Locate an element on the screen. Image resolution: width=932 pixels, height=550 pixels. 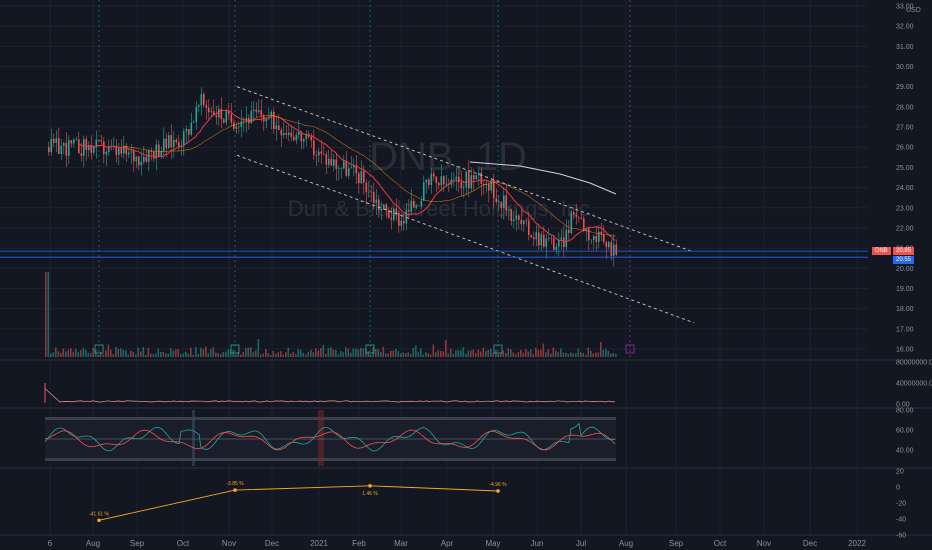
price-axis-tick-label: 26.00 is located at coordinates (905, 148).